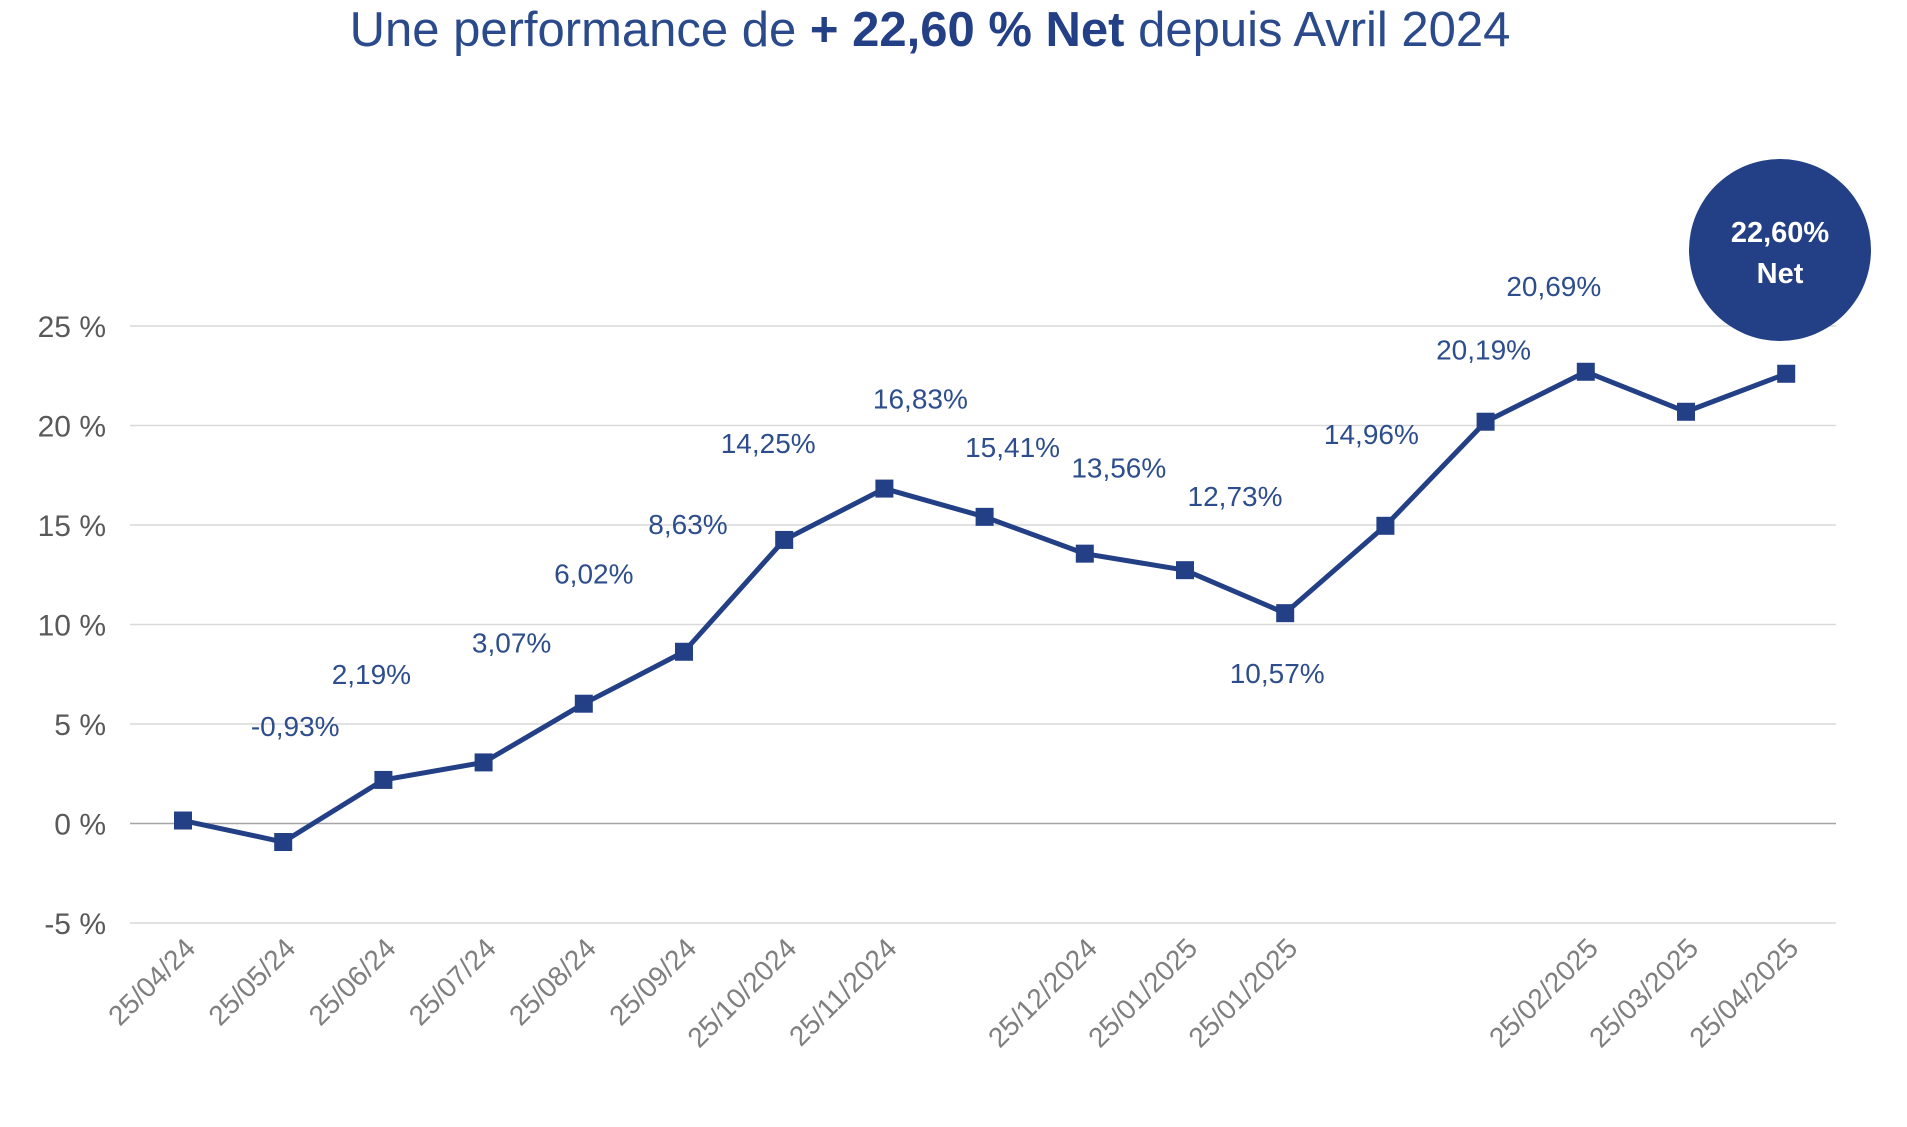 Image resolution: width=1907 pixels, height=1127 pixels. Describe the element at coordinates (1483, 350) in the screenshot. I see `data-label: 20,19%` at that location.